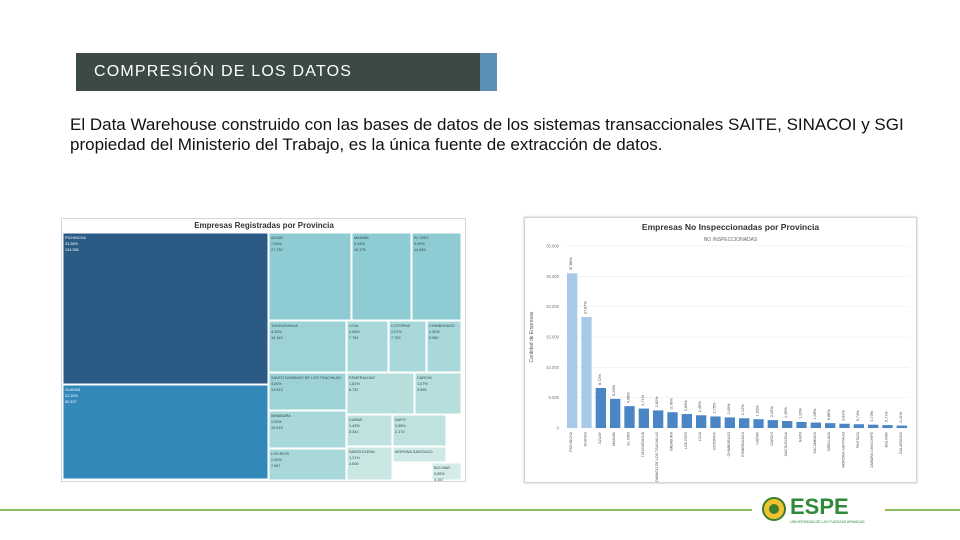  Describe the element at coordinates (446, 472) in the screenshot. I see `treemap-cell-19: BOLIVAR 0,85% 3.167` at that location.